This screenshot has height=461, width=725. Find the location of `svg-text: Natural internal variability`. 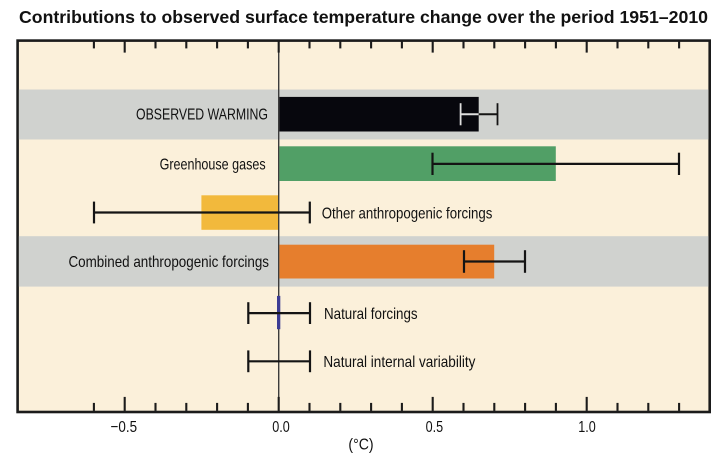

svg-text: Natural internal variability is located at coordinates (399, 362).